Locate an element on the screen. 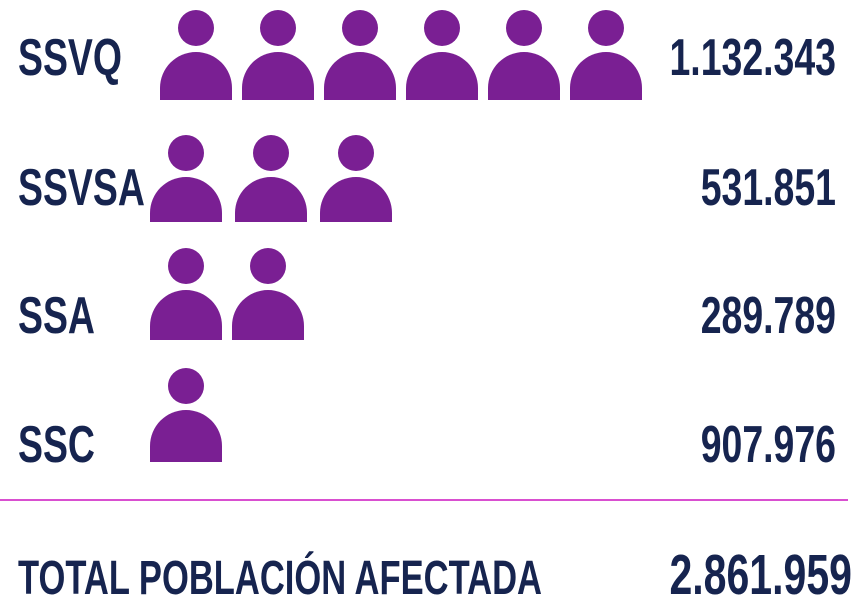  row-label-group: SSA is located at coordinates (56, 315).